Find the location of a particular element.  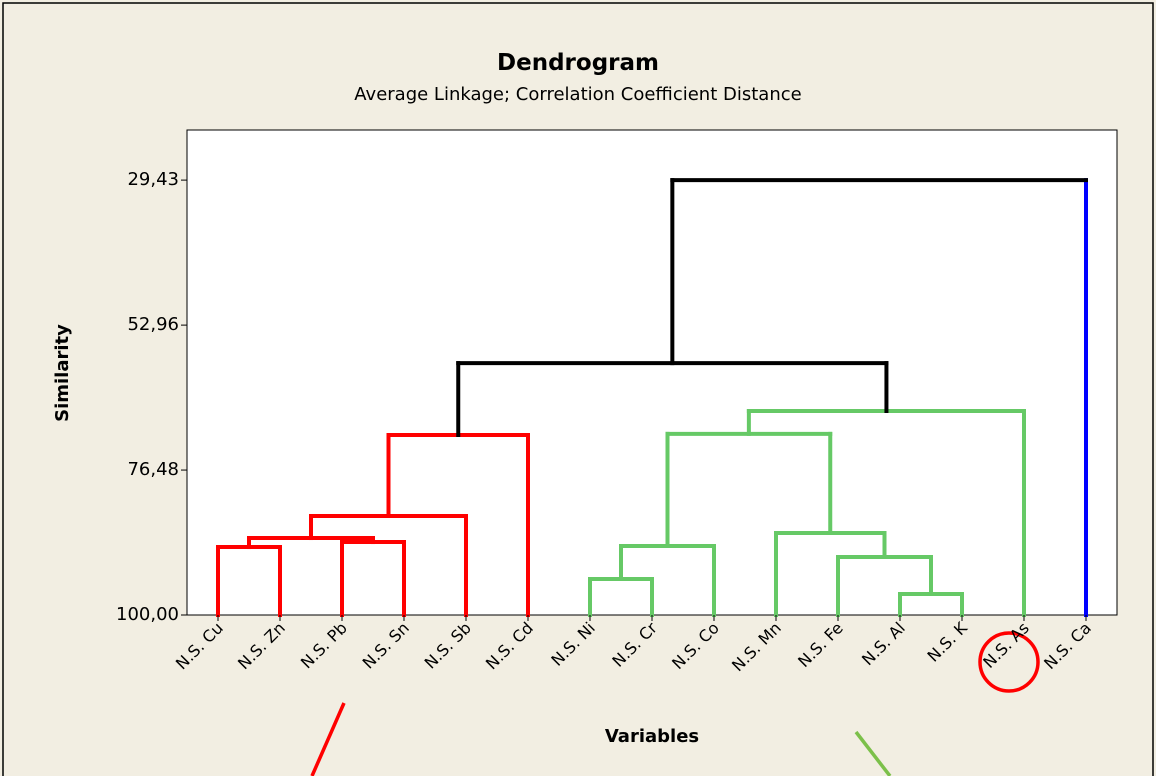

y-tick-label: 52,96 is located at coordinates (153, 324).